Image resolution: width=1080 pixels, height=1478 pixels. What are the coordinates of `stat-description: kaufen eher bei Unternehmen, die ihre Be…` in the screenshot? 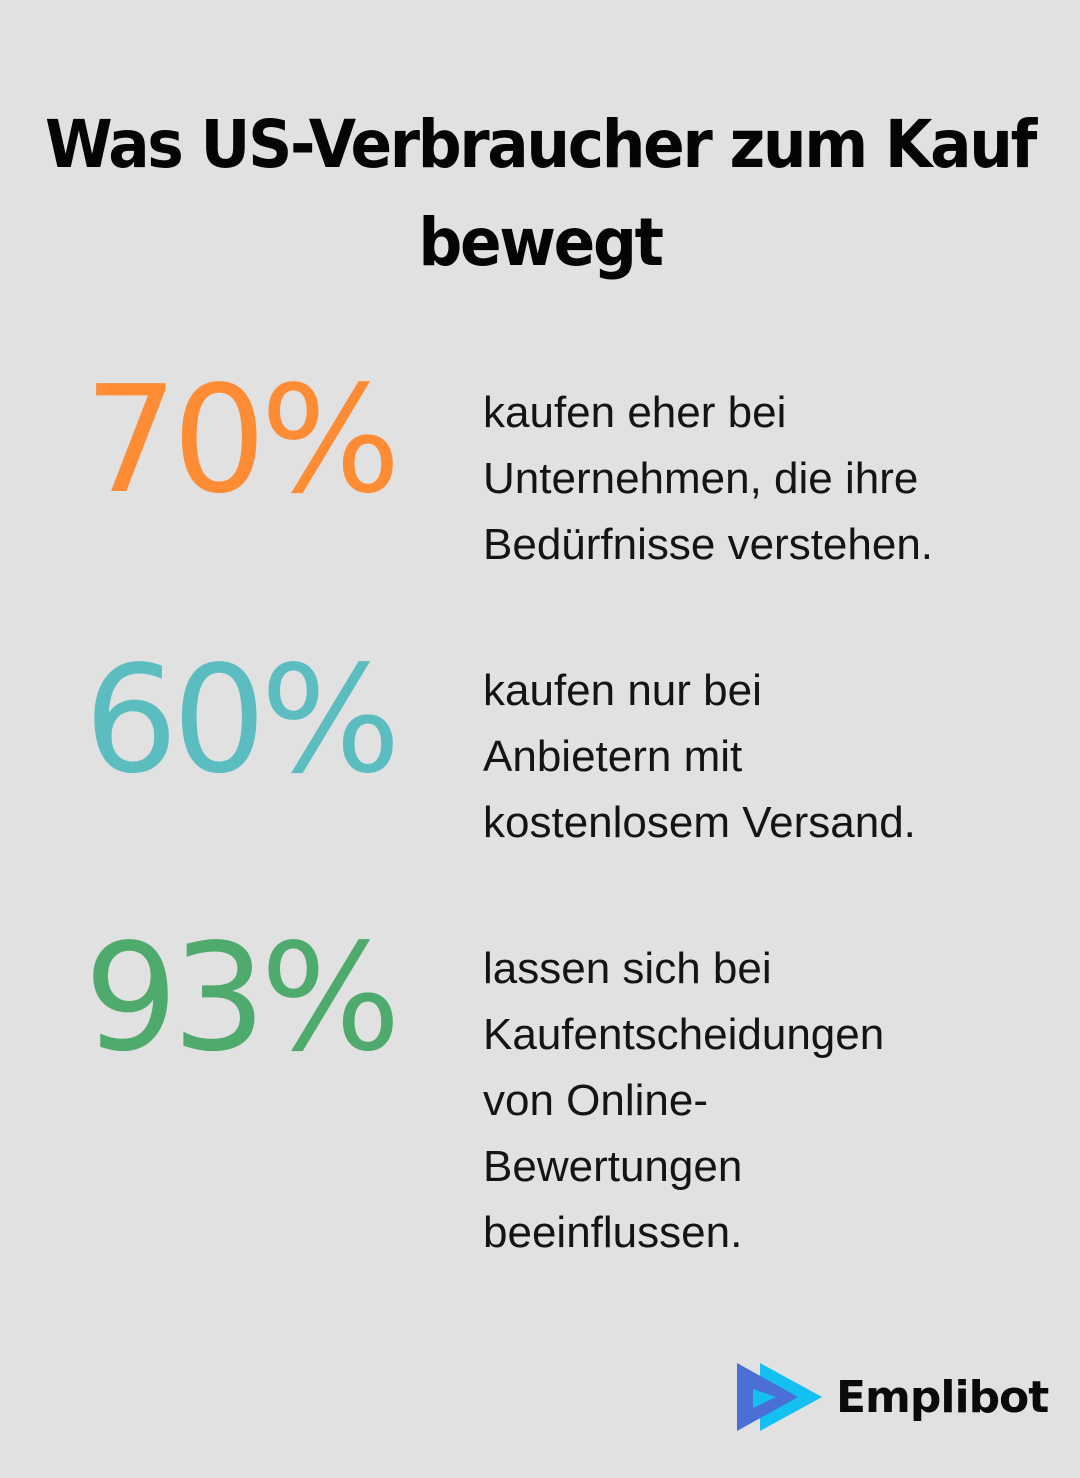 It's located at (708, 478).